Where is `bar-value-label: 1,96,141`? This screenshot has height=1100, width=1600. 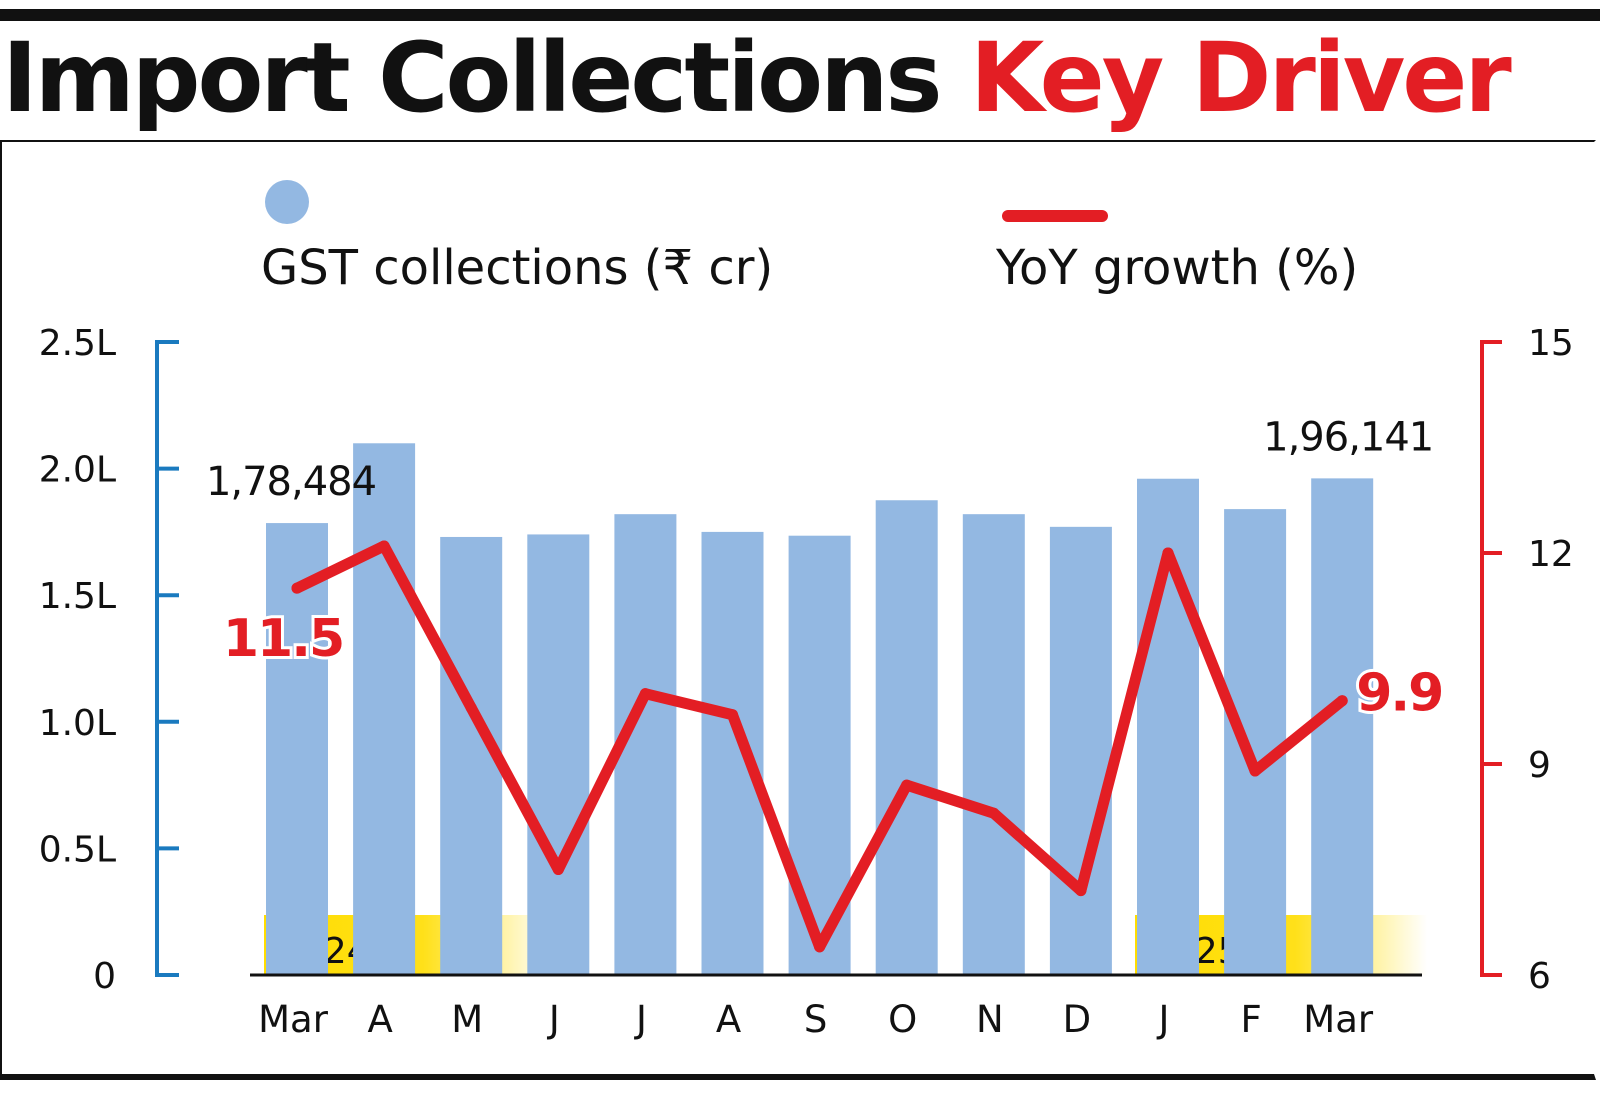 bar-value-label: 1,96,141 is located at coordinates (1348, 437).